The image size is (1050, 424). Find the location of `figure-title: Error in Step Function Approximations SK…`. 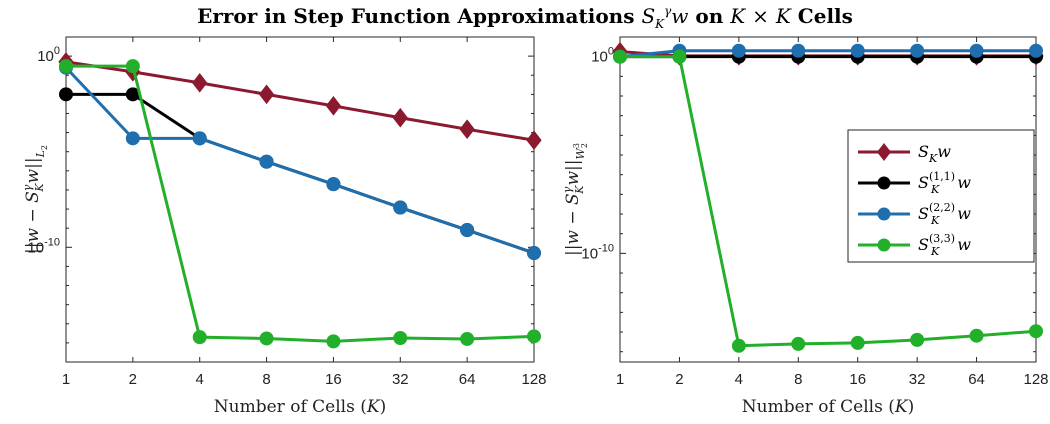

figure-title: Error in Step Function Approximations SK… is located at coordinates (525, 17).